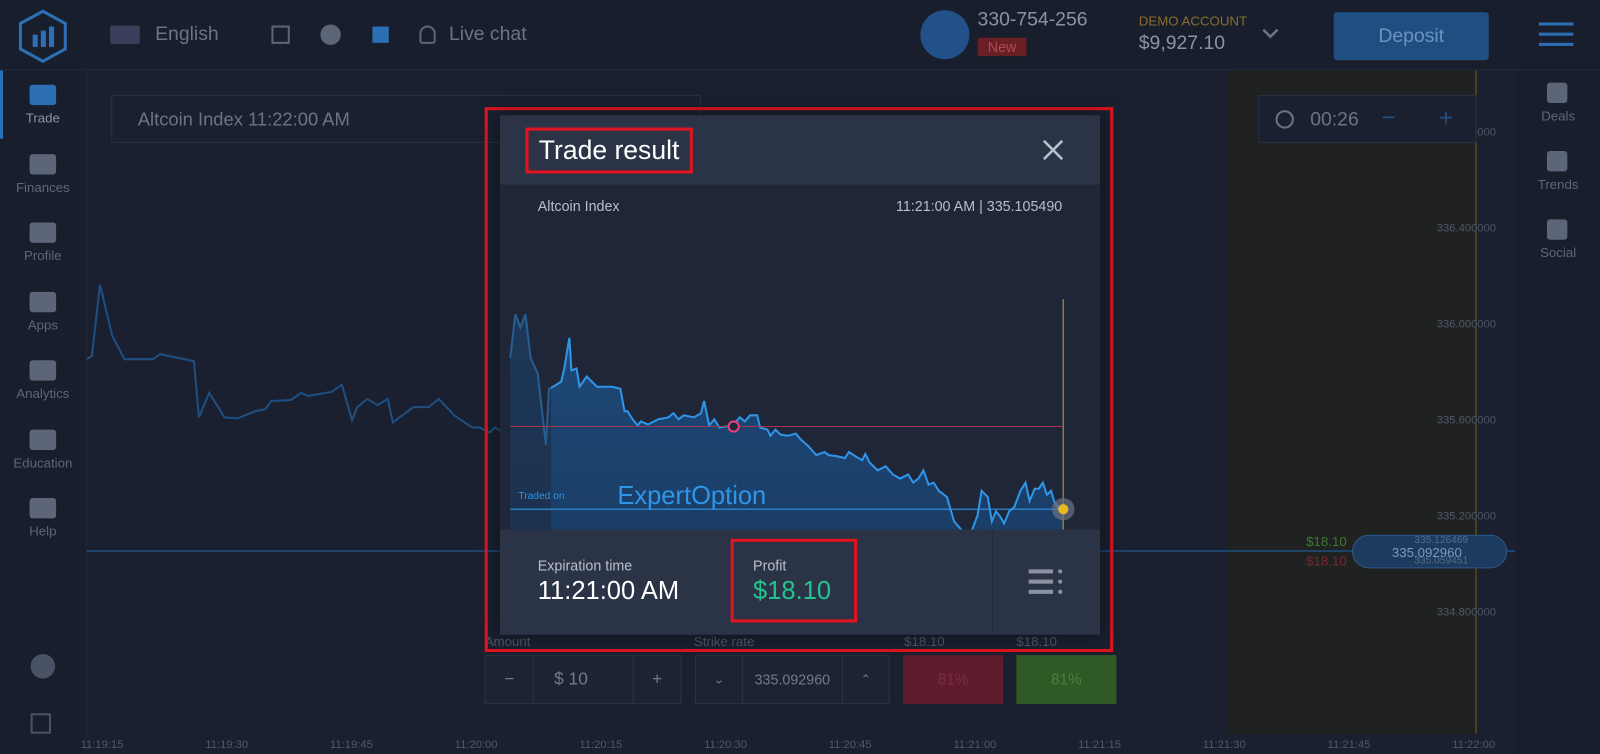  What do you see at coordinates (1557, 34) in the screenshot?
I see `menu-icon` at bounding box center [1557, 34].